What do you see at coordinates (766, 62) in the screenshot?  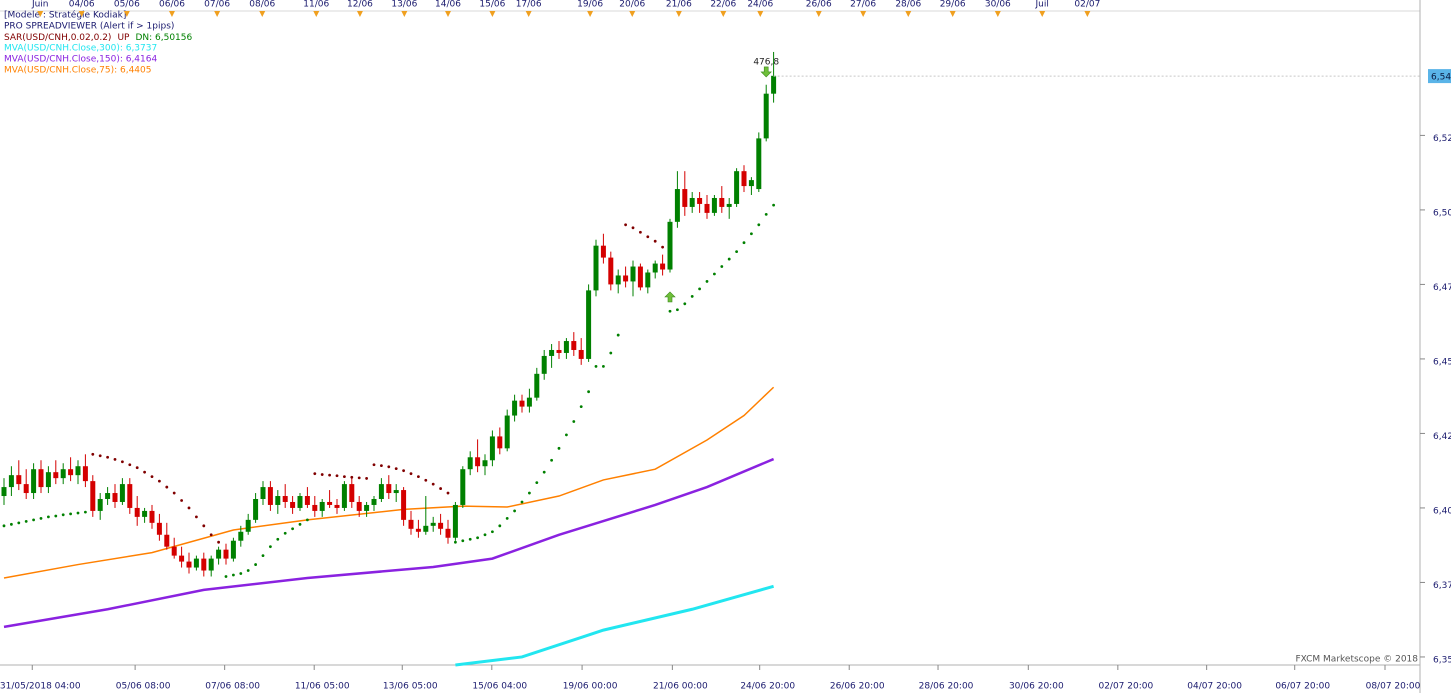 I see `signal-label: 476,8` at bounding box center [766, 62].